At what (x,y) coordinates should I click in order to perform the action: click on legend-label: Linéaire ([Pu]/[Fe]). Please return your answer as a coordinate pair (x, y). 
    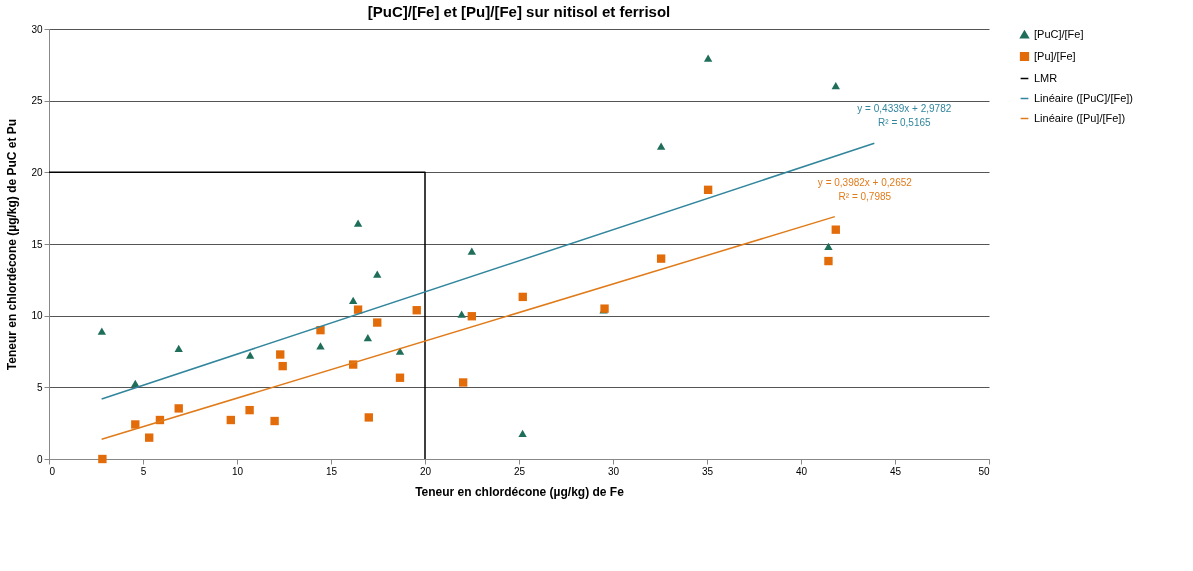
    Looking at the image, I should click on (1080, 117).